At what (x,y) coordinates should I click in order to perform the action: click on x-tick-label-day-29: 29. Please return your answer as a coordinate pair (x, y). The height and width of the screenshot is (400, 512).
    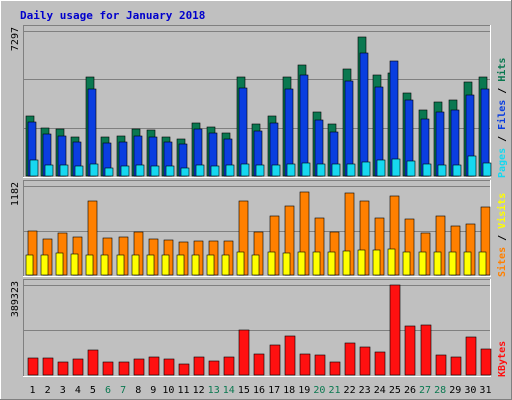
    Looking at the image, I should click on (455, 390).